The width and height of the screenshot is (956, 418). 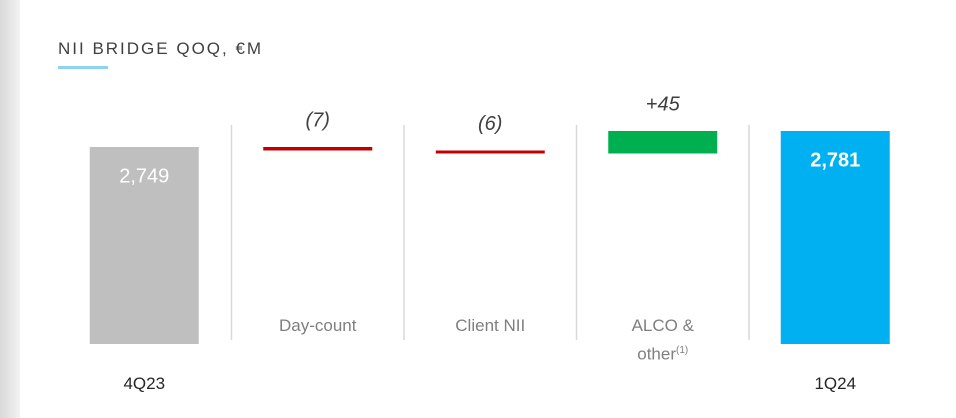 What do you see at coordinates (490, 124) in the screenshot?
I see `value-label: (6)` at bounding box center [490, 124].